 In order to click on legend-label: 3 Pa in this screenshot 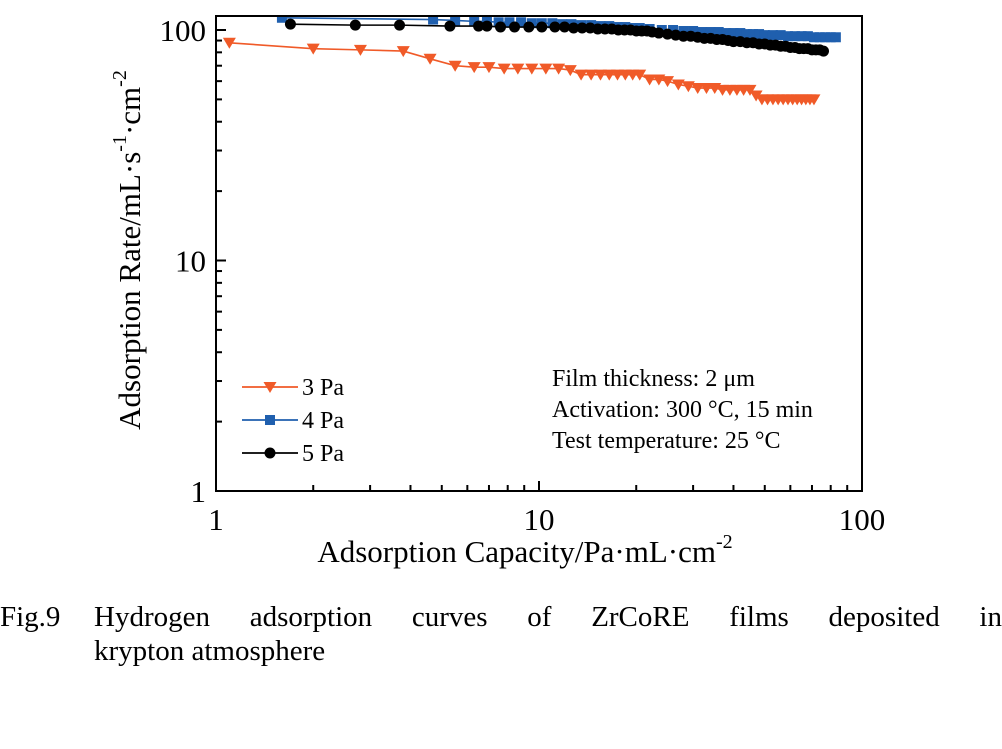, I will do `click(323, 388)`.